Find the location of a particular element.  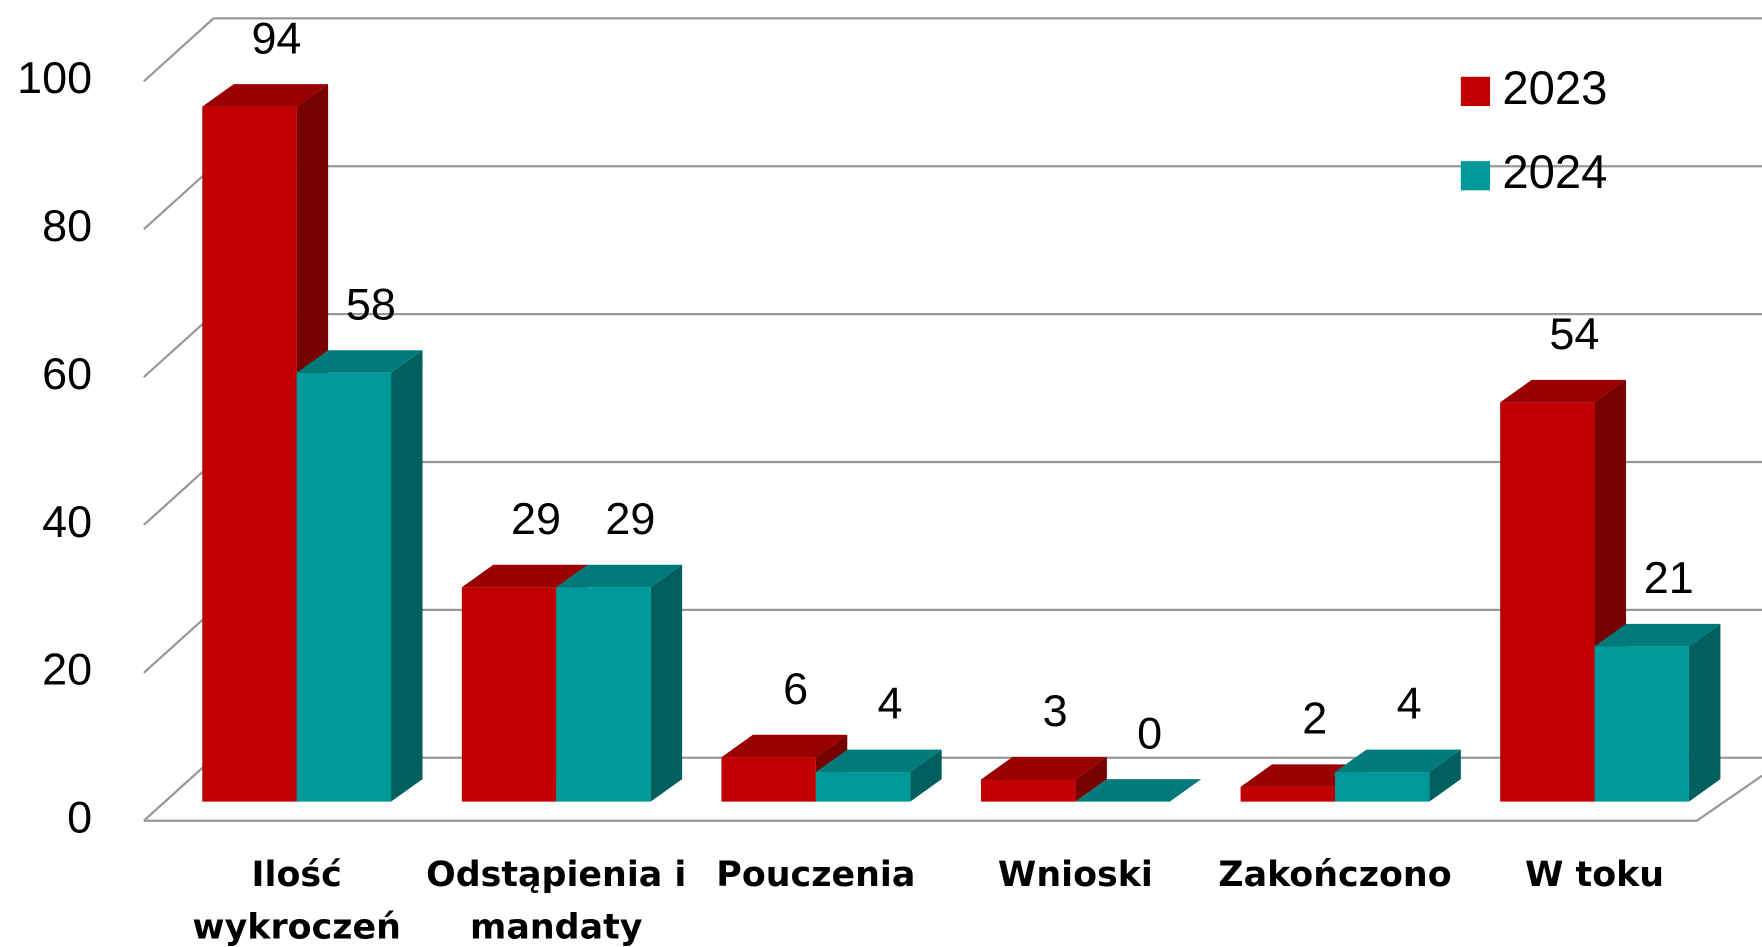

x-label-box: Odstąpienia i mandaty is located at coordinates (556, 900).